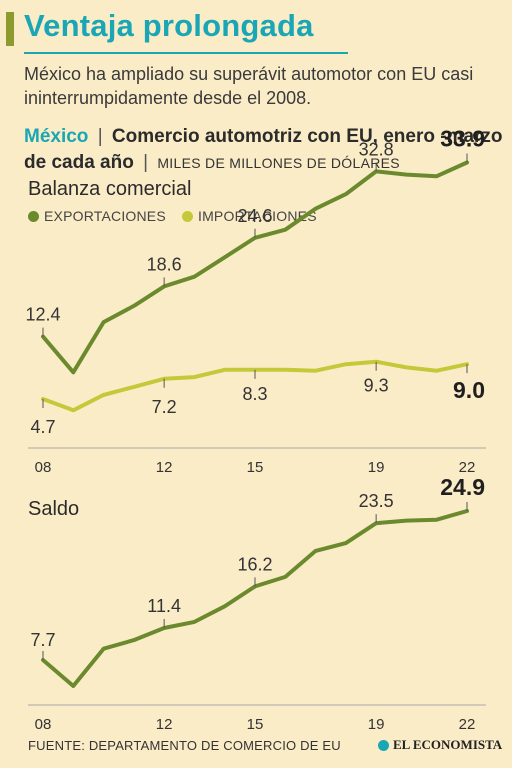  I want to click on data-label: 24.9, so click(462, 487).